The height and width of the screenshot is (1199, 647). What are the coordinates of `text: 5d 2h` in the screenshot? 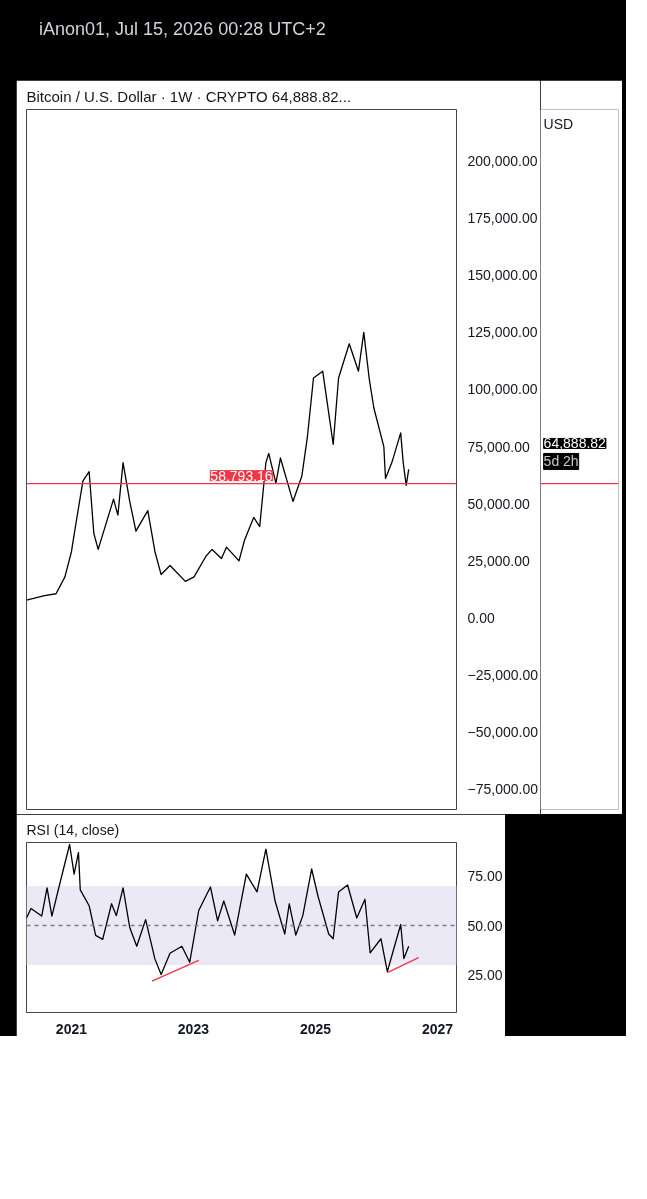 It's located at (561, 461).